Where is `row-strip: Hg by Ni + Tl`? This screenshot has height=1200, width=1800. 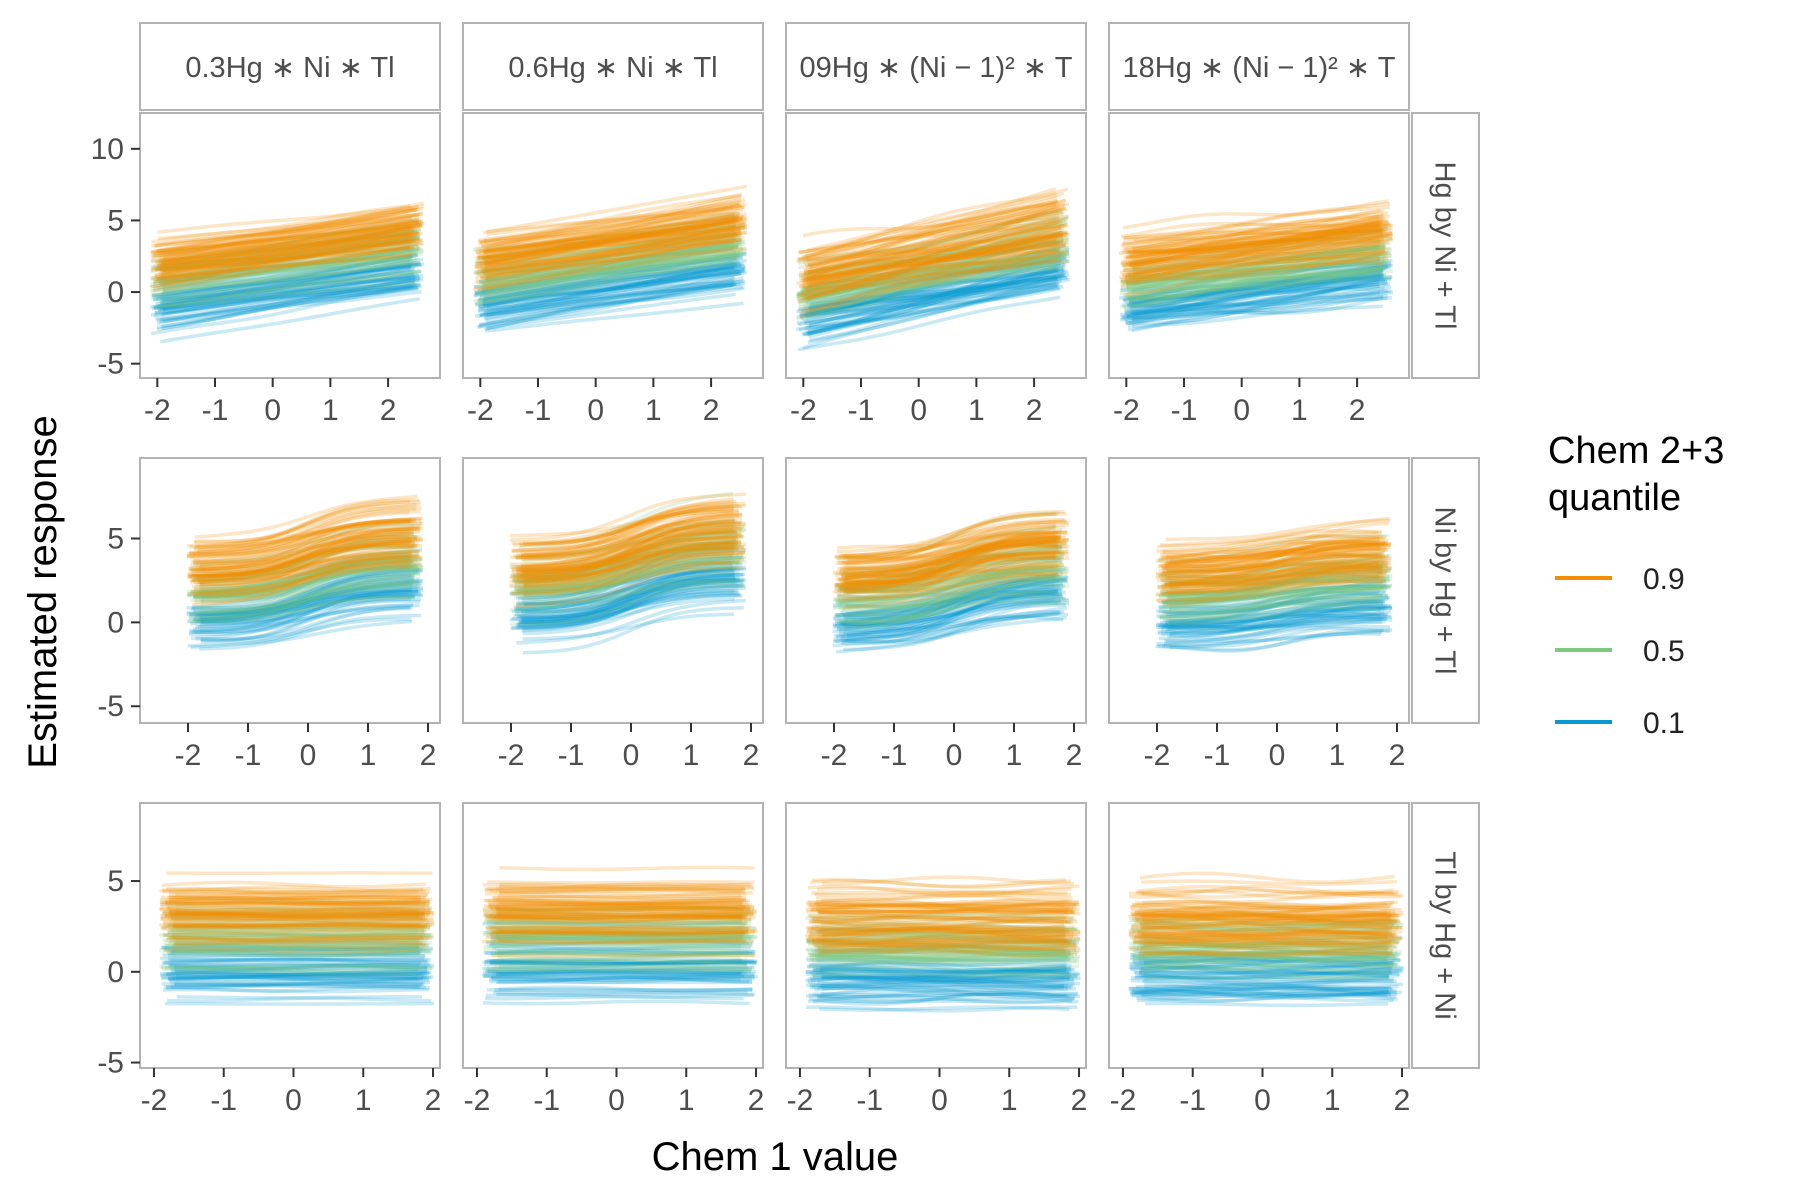
row-strip: Hg by Ni + Tl is located at coordinates (1445, 245).